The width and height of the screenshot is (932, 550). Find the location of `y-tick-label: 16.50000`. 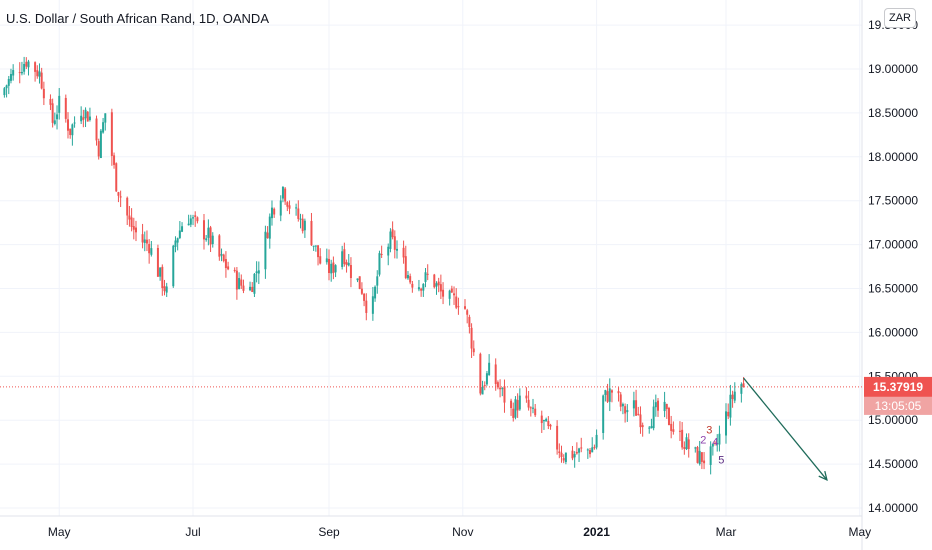

y-tick-label: 16.50000 is located at coordinates (893, 289).